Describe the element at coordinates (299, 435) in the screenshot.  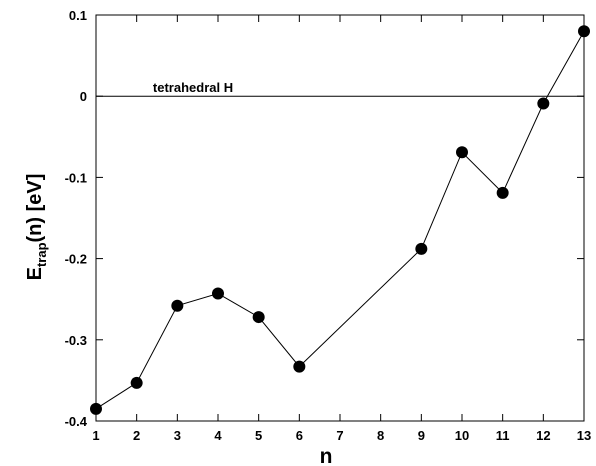
I see `x-tick-label: 6` at that location.